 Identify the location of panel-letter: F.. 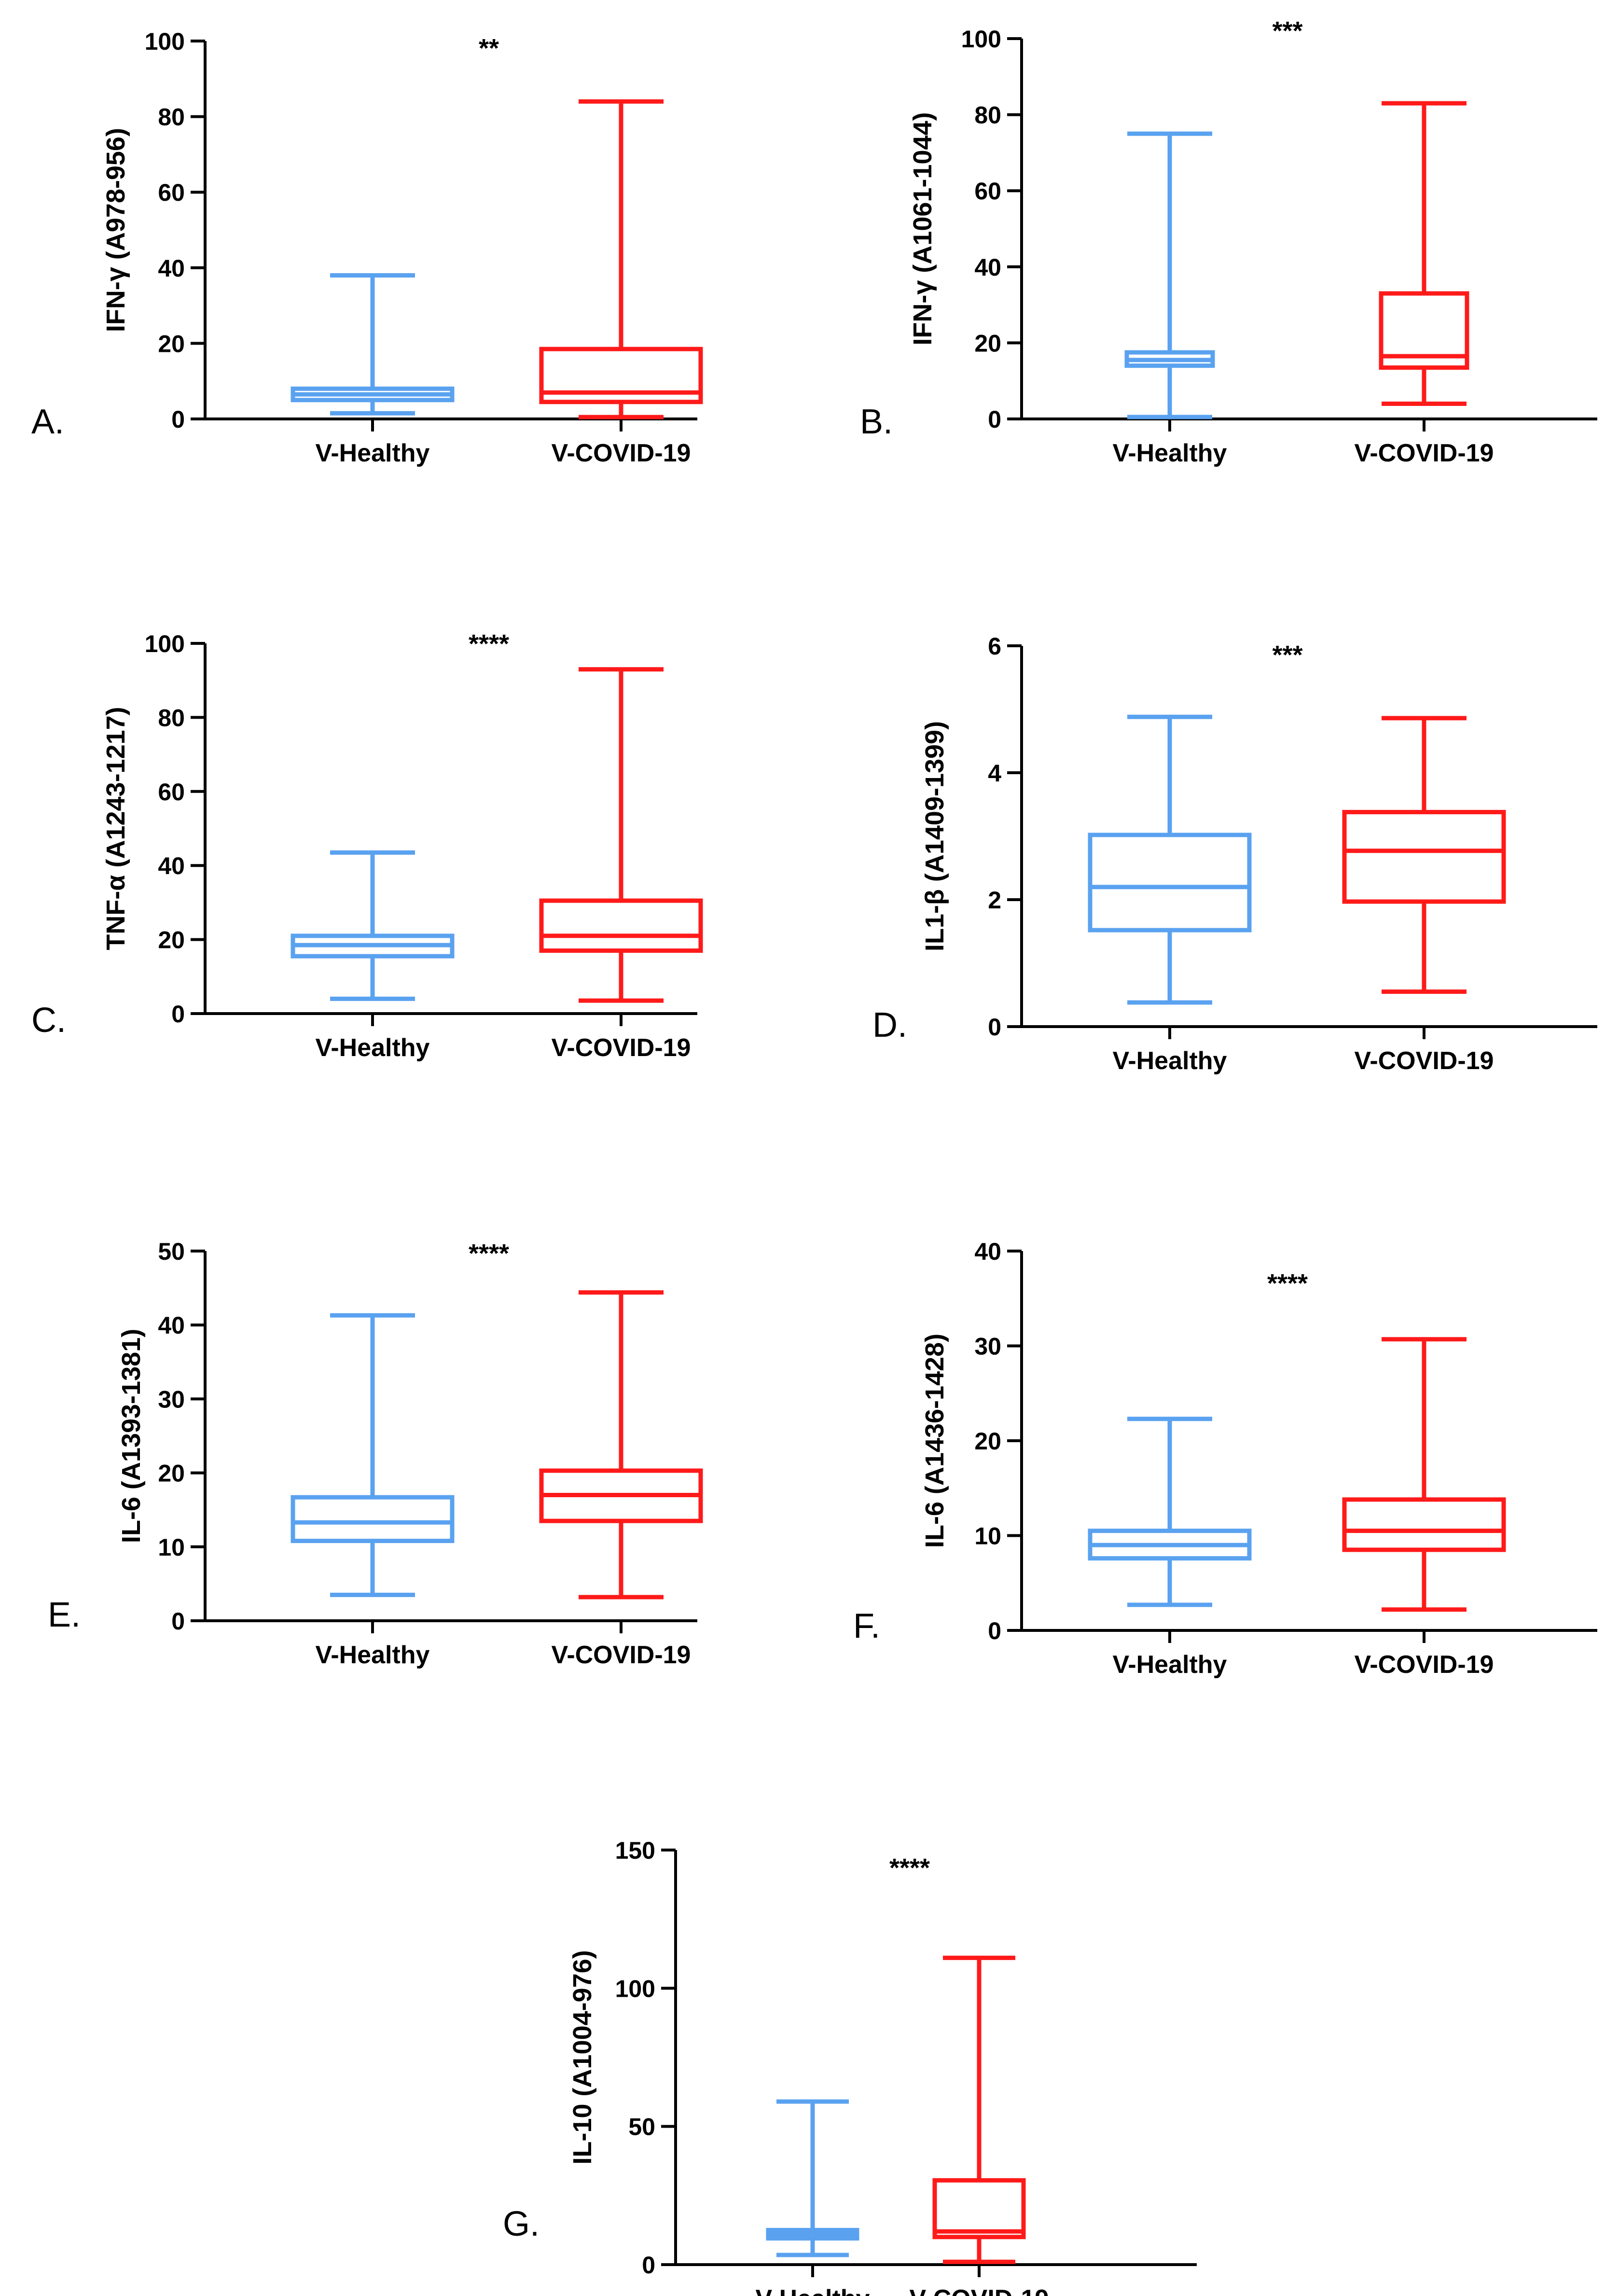
(866, 1626).